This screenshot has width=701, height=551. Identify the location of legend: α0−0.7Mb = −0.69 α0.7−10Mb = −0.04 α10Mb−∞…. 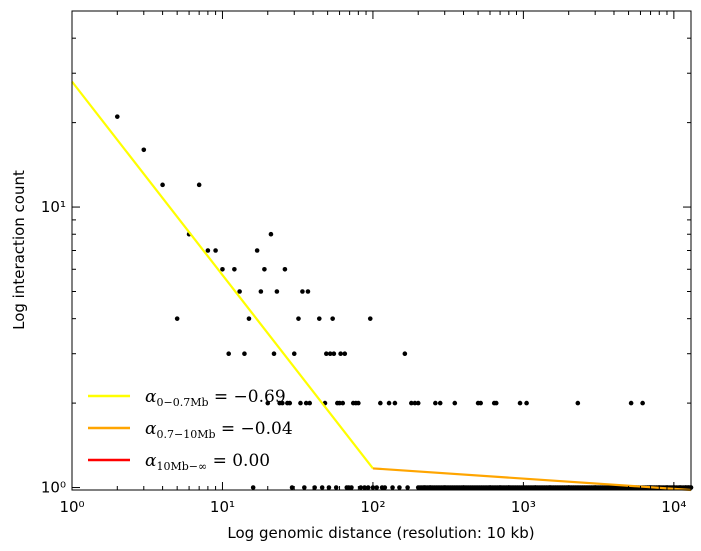
(190, 430).